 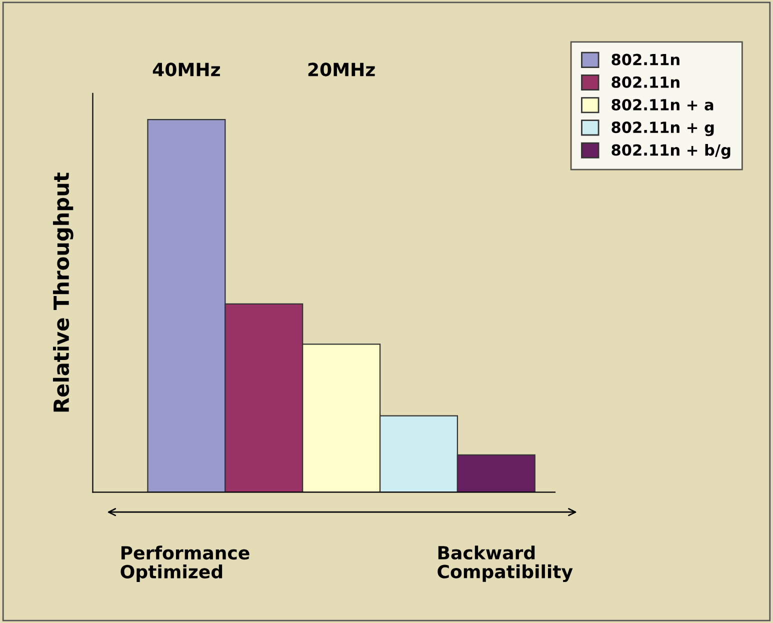 I want to click on y-axis-title: Relative Throughput, so click(x=63, y=292).